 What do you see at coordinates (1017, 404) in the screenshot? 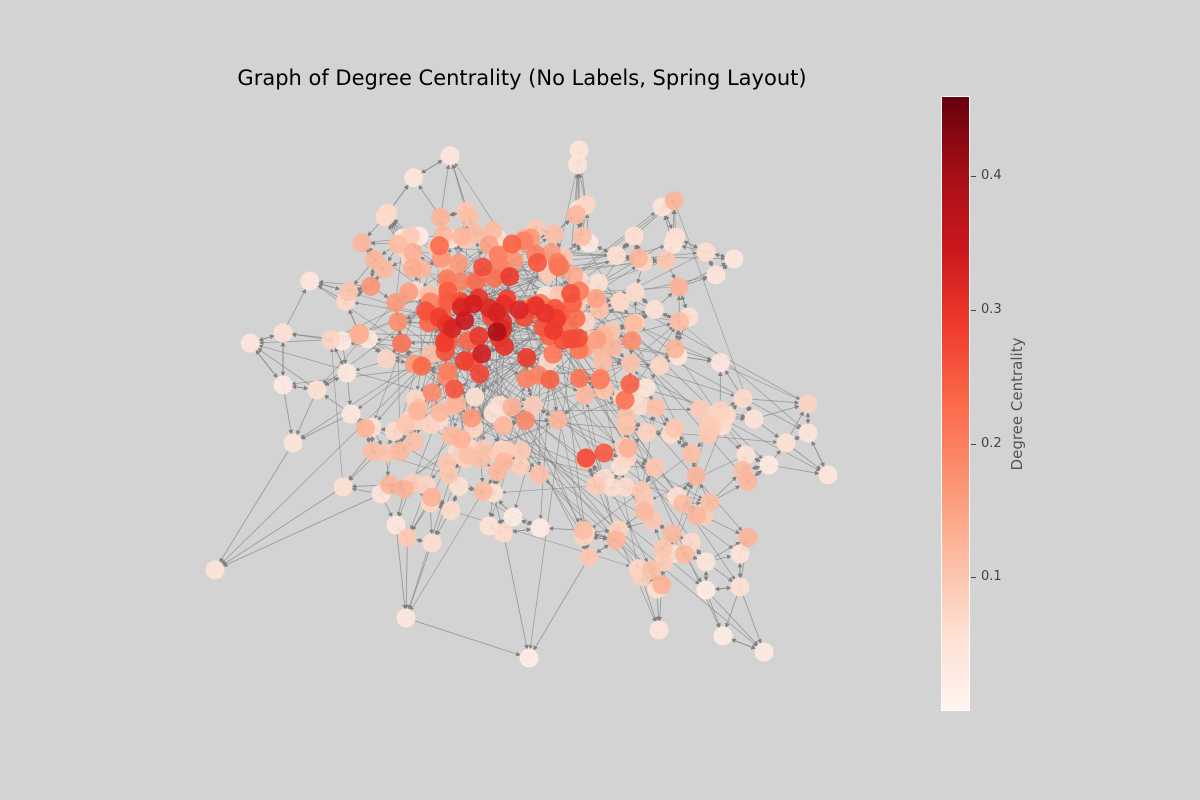
I see `colorbar-label: Degree Centrality` at bounding box center [1017, 404].